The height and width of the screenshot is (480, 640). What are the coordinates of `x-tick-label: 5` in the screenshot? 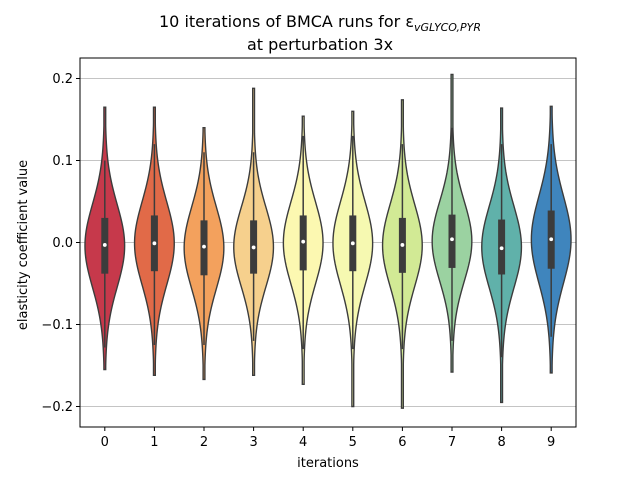 It's located at (353, 442).